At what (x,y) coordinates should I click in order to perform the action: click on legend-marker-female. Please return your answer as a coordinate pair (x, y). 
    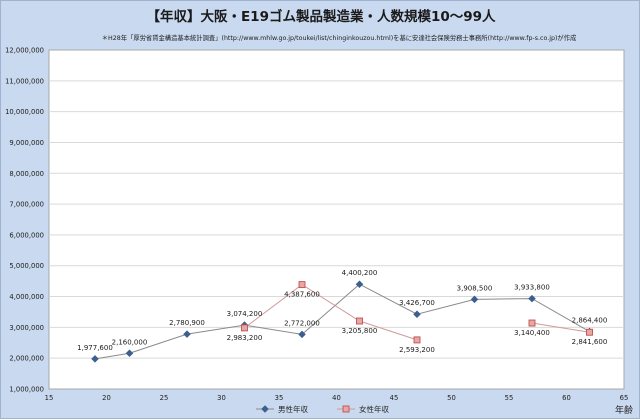
    Looking at the image, I should click on (346, 409).